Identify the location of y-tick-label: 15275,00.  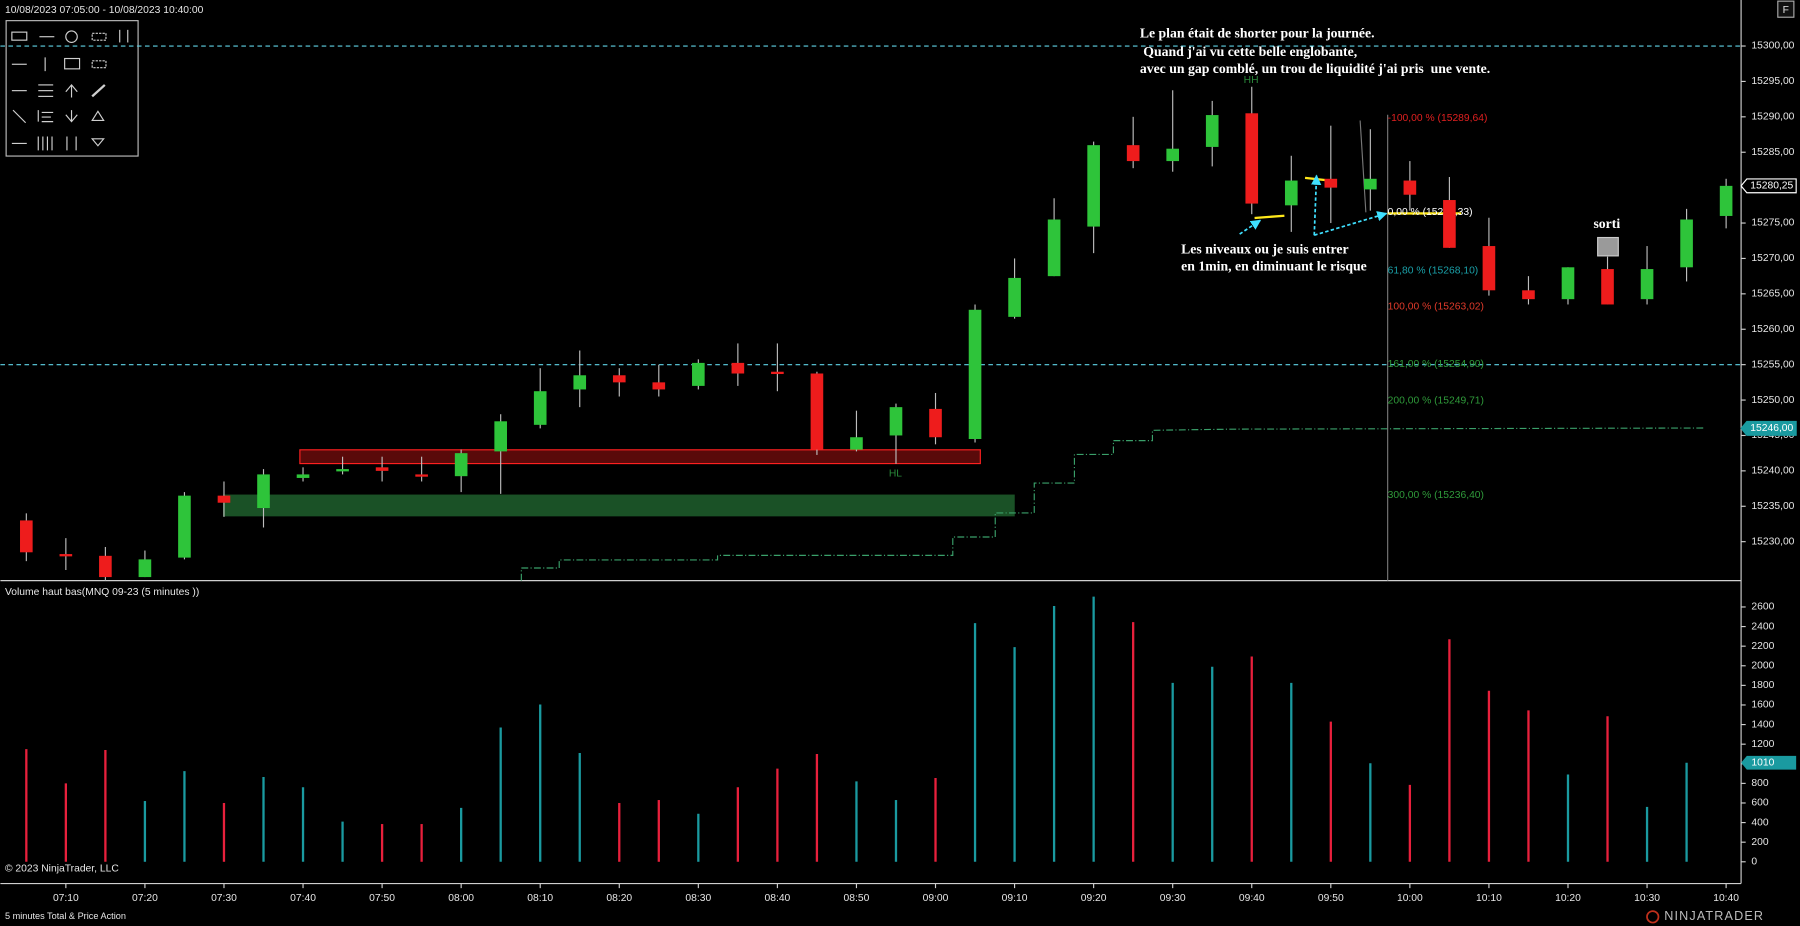
(1772, 223).